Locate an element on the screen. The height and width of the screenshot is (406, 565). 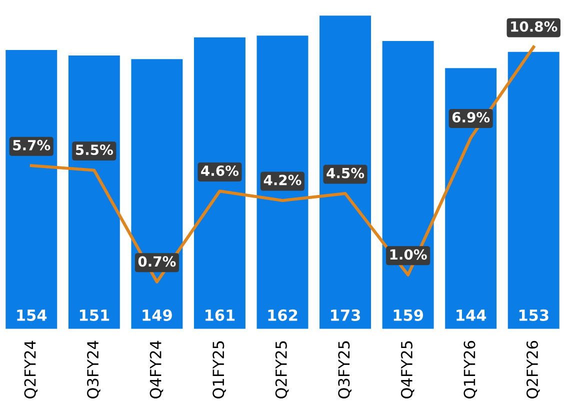
data-label: 149 is located at coordinates (157, 315).